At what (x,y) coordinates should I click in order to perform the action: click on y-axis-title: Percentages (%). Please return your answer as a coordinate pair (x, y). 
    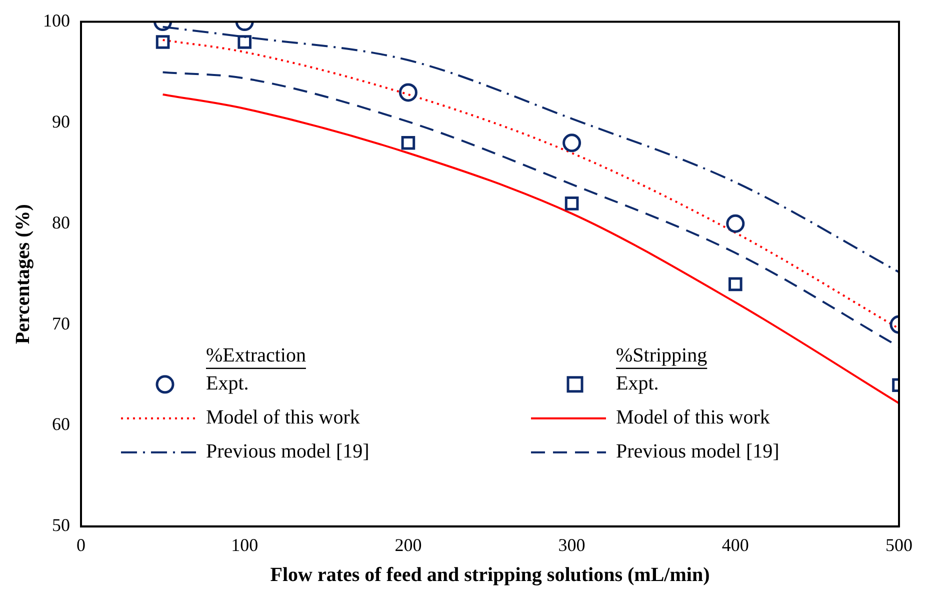
    Looking at the image, I should click on (23, 274).